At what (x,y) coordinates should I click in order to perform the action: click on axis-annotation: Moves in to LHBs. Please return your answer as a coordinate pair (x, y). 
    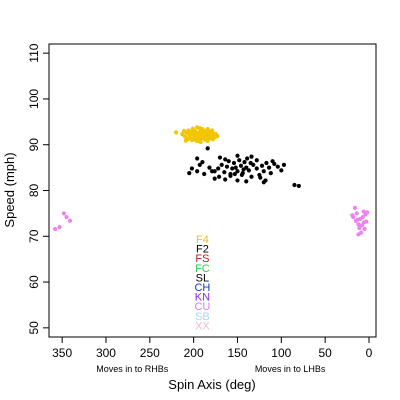
    Looking at the image, I should click on (290, 369).